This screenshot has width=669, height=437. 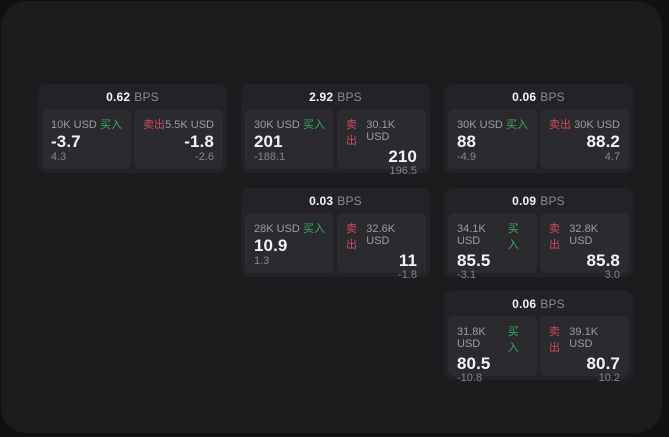 I want to click on buy-price: 85.5, so click(x=474, y=260).